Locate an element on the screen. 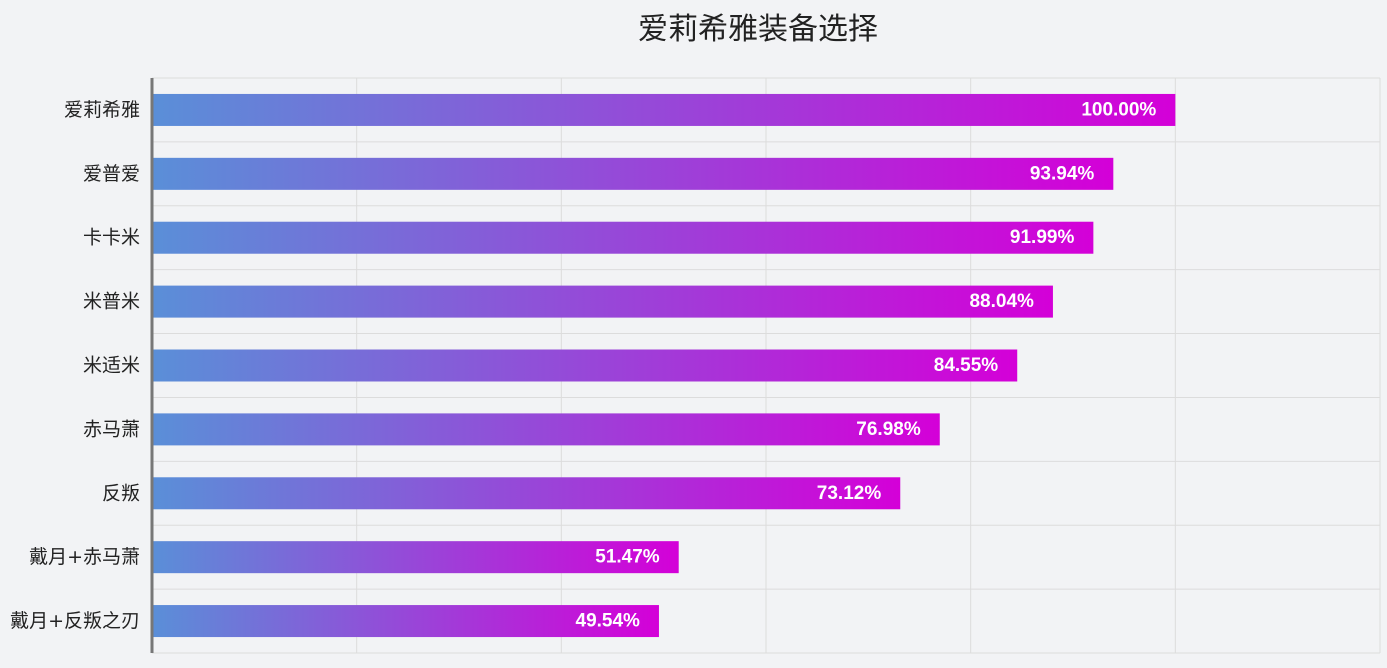  value-label: 51.47% is located at coordinates (627, 557).